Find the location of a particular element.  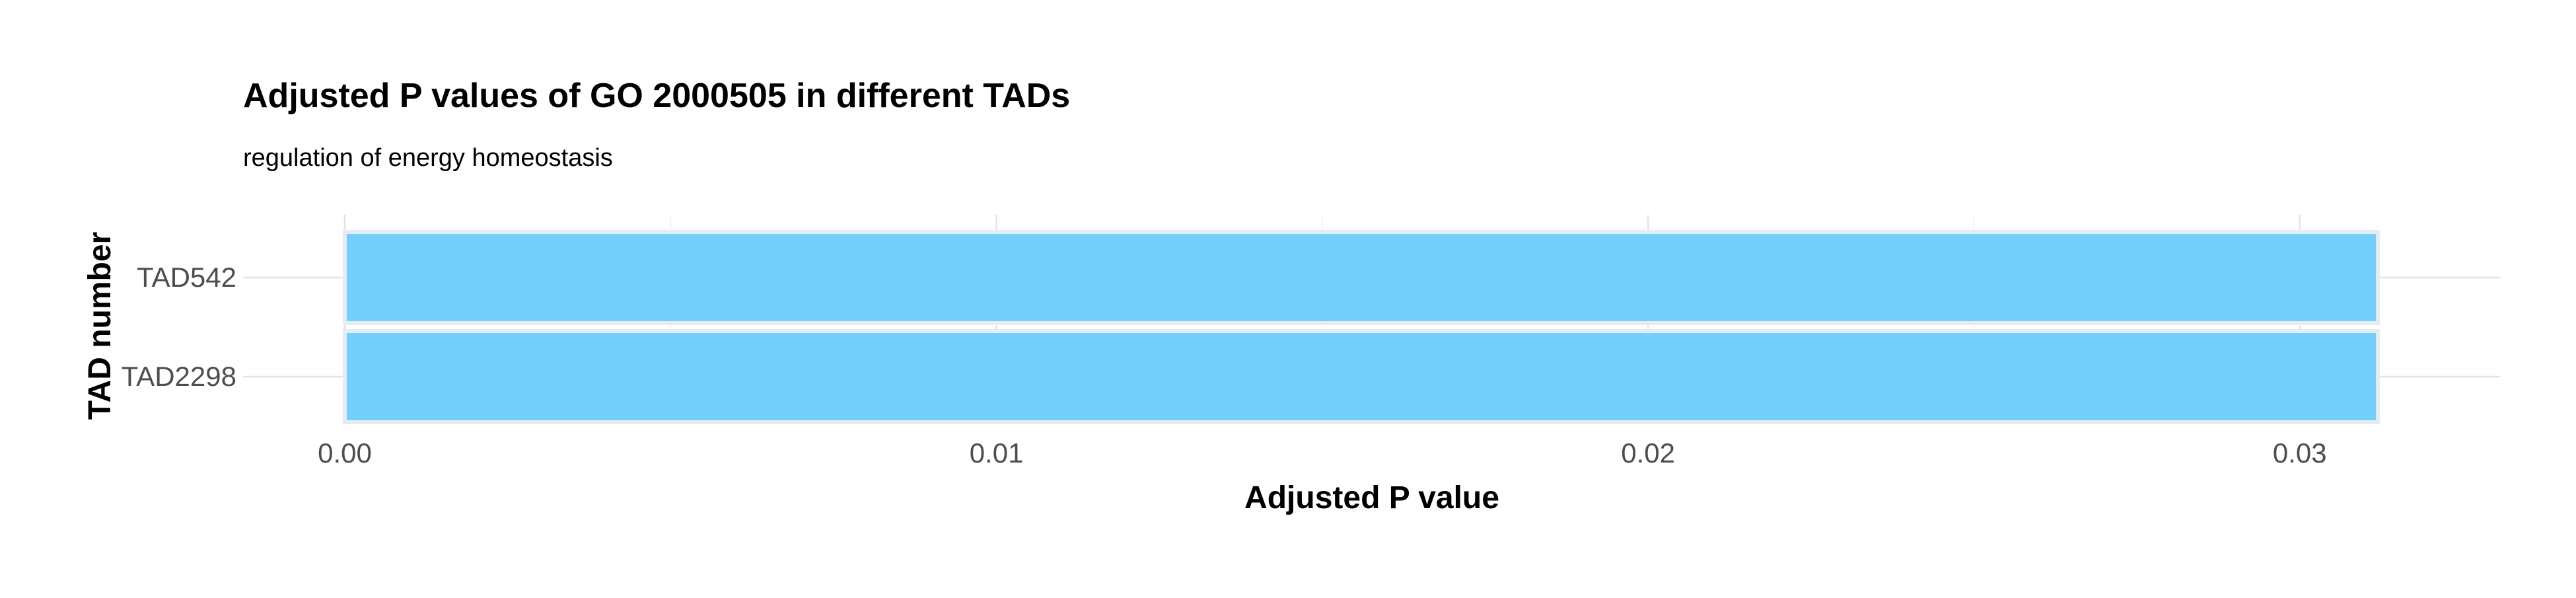

x-tick-label: 0.01 is located at coordinates (997, 453).